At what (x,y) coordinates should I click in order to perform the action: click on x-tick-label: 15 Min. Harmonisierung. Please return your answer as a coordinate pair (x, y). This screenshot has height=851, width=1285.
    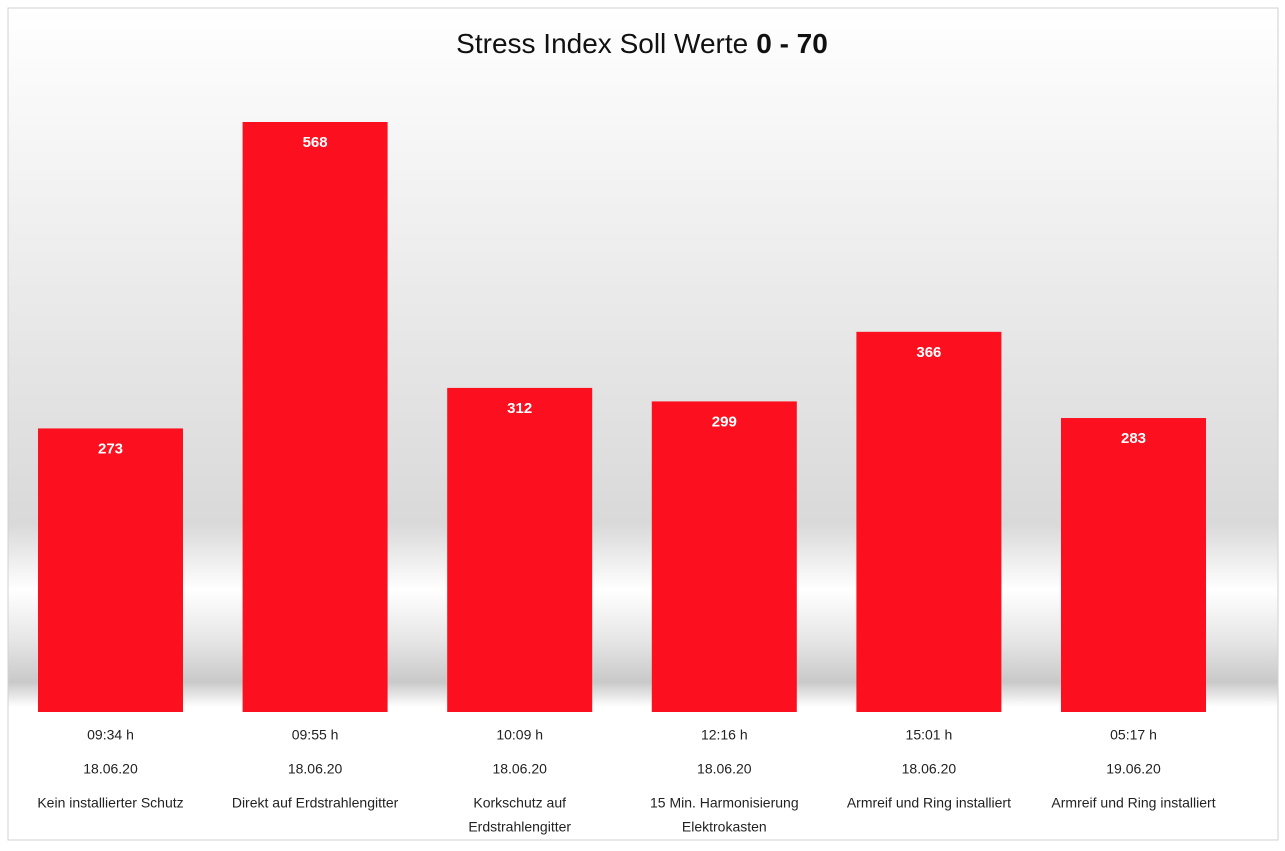
    Looking at the image, I should click on (724, 803).